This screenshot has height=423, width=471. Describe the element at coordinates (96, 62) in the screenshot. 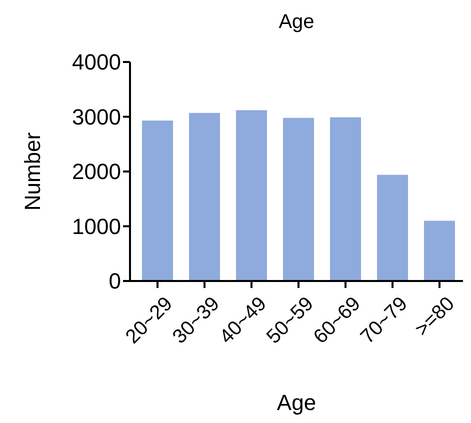

I see `y-tick-label: 4000` at that location.